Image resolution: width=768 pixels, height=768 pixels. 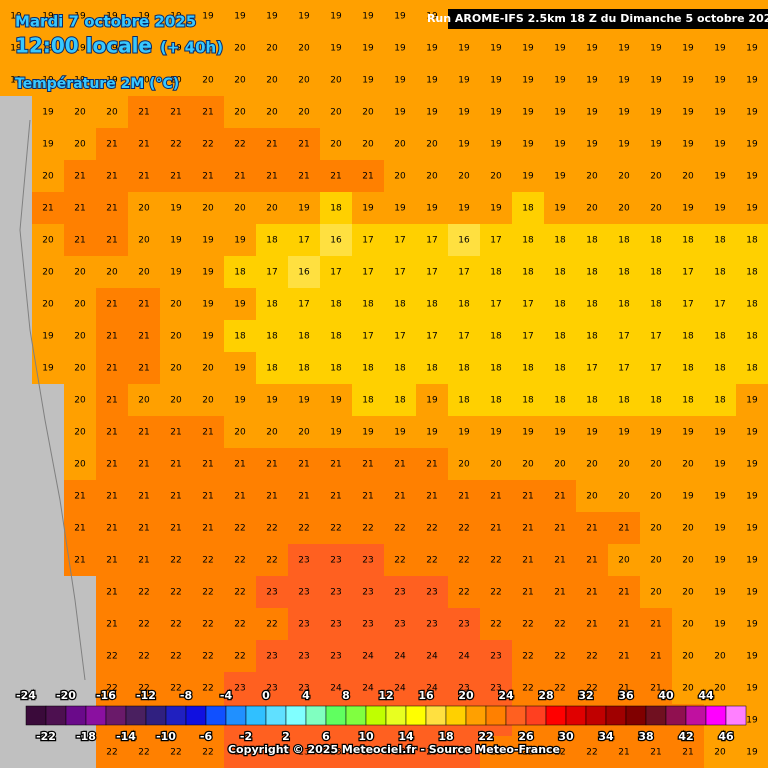 I want to click on cell-value: 16, so click(x=464, y=241).